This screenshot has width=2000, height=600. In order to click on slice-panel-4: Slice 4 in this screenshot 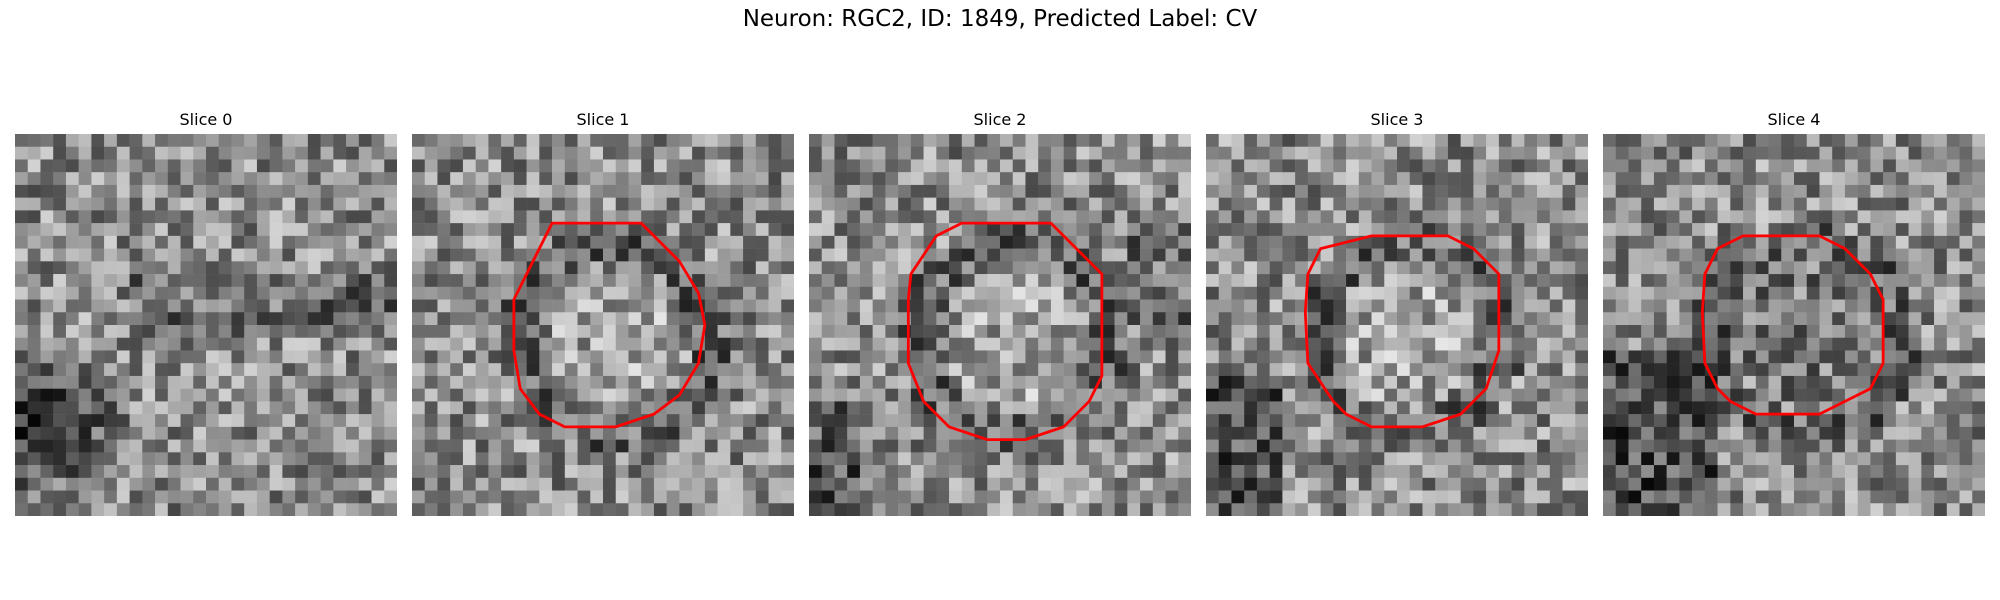, I will do `click(1794, 312)`.